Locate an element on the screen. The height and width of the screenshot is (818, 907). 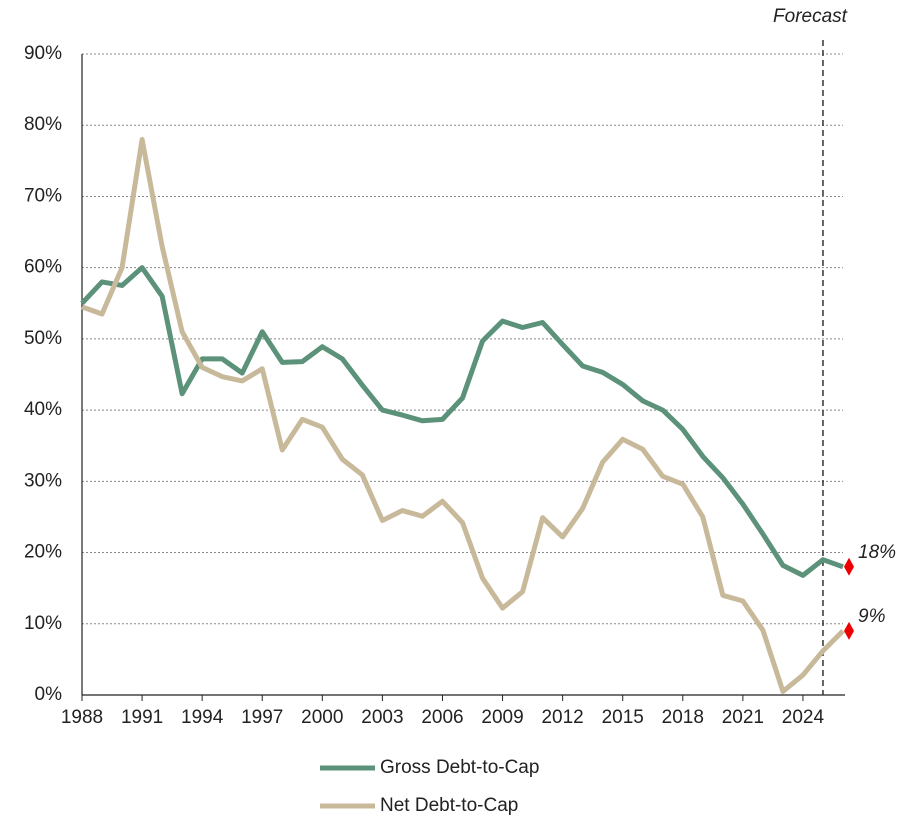
legend-label: Net Debt-to-Cap is located at coordinates (449, 805).